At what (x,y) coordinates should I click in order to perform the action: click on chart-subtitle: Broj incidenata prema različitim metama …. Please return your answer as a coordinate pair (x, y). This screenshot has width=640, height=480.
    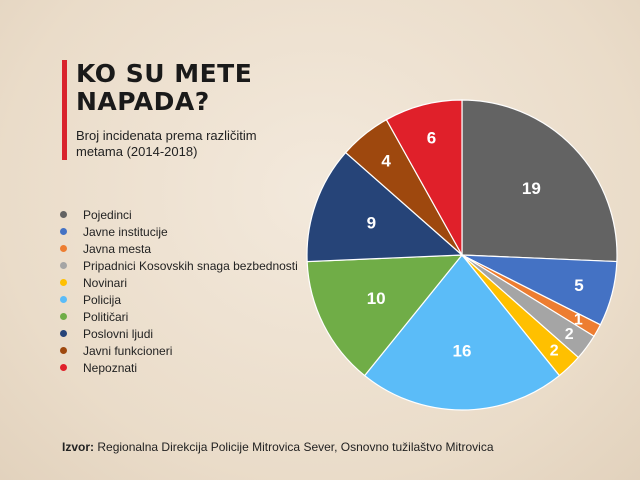
    Looking at the image, I should click on (166, 143).